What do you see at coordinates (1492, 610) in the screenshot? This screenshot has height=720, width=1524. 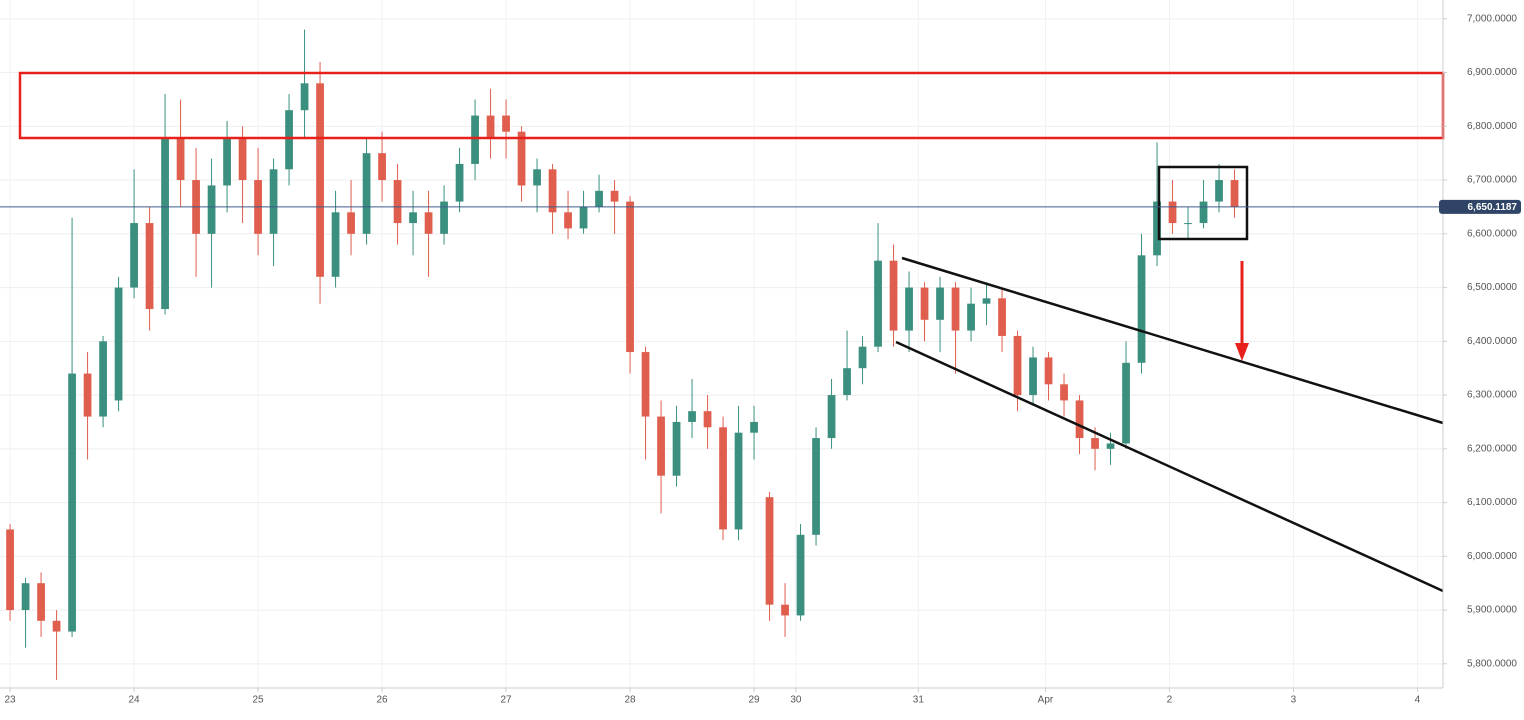 I see `y-tick-label: 5,900.0000` at bounding box center [1492, 610].